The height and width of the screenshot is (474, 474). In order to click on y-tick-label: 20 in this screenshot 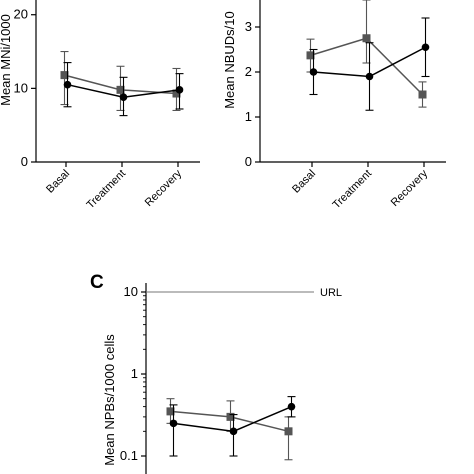, I will do `click(21, 14)`.